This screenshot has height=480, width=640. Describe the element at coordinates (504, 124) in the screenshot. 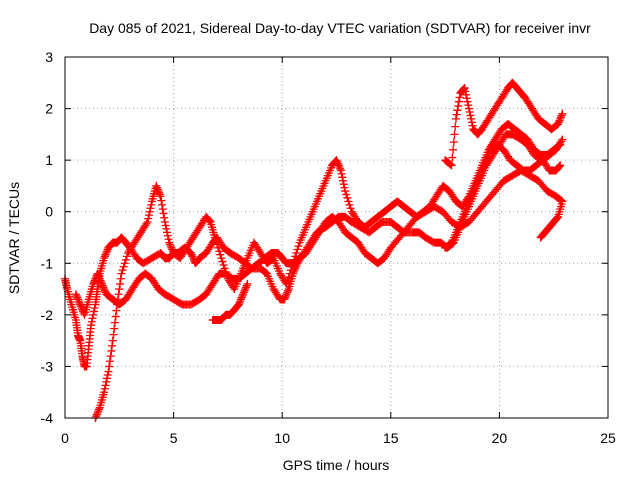

I see `series-track-e` at that location.